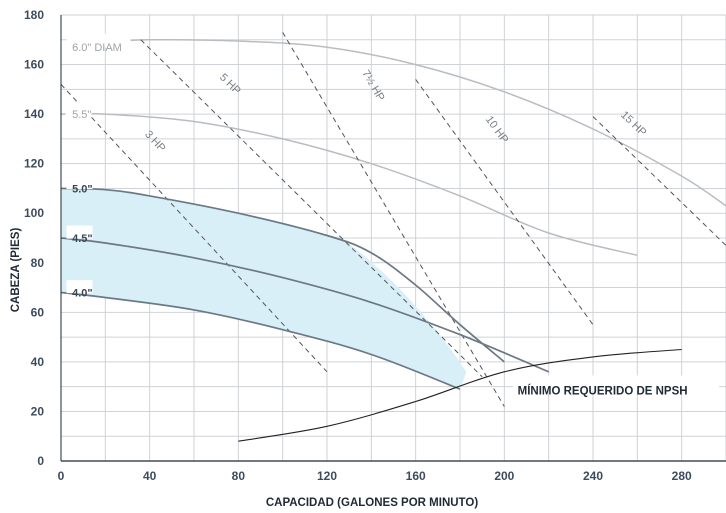 The width and height of the screenshot is (726, 513). Describe the element at coordinates (682, 476) in the screenshot. I see `x-tick-label: 280` at that location.